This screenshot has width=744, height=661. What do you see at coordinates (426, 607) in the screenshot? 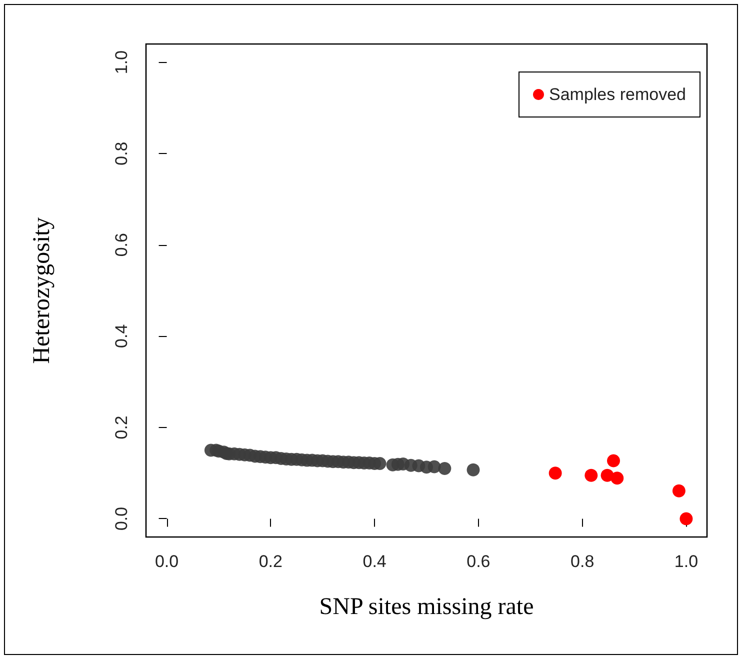
I see `x-axis-title: SNP sites missing rate` at bounding box center [426, 607].